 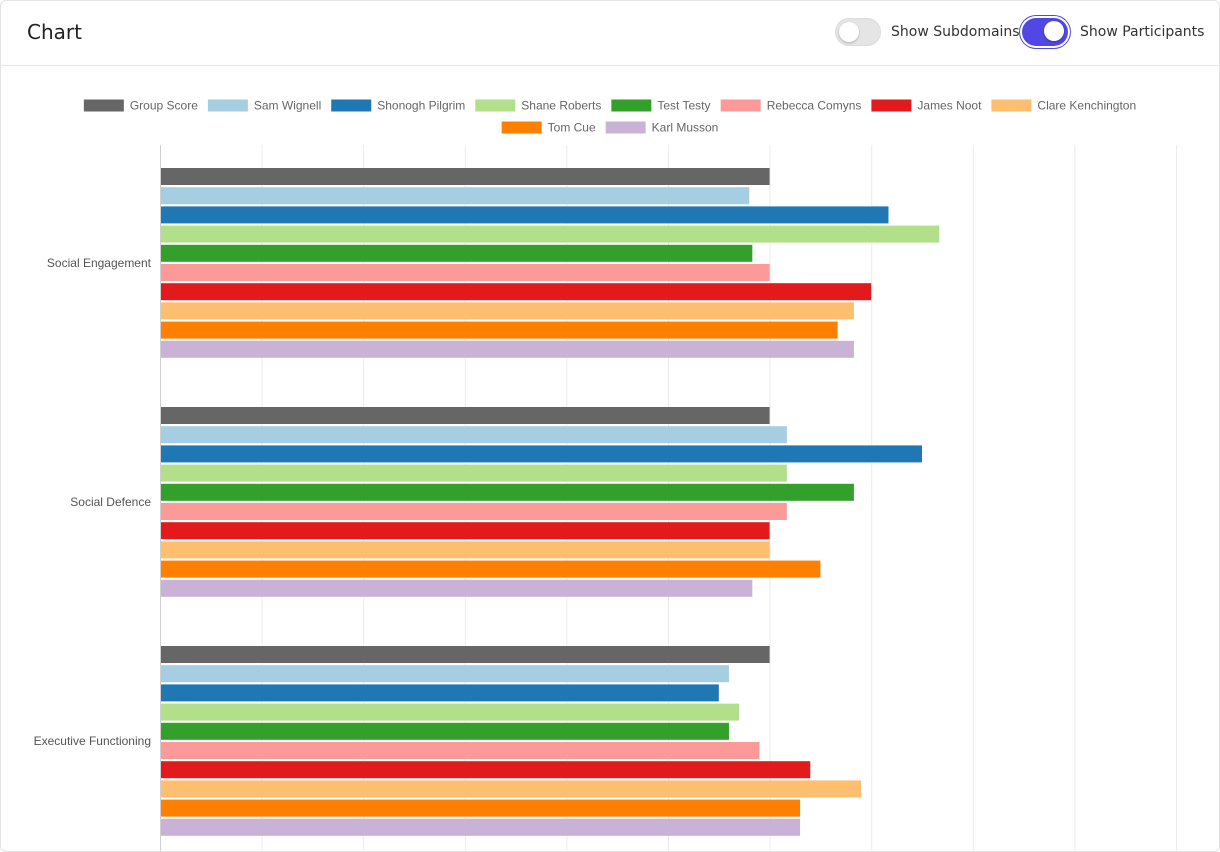 I want to click on legend-label: Karl Musson, so click(x=685, y=128).